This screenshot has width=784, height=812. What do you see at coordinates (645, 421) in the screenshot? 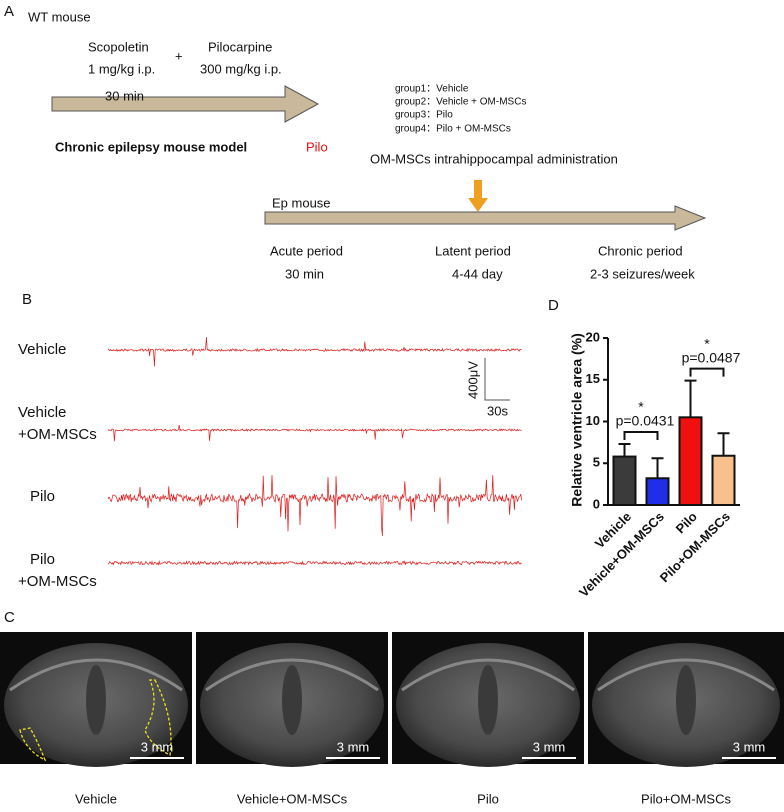
I see `p-value: p=0.0431` at bounding box center [645, 421].